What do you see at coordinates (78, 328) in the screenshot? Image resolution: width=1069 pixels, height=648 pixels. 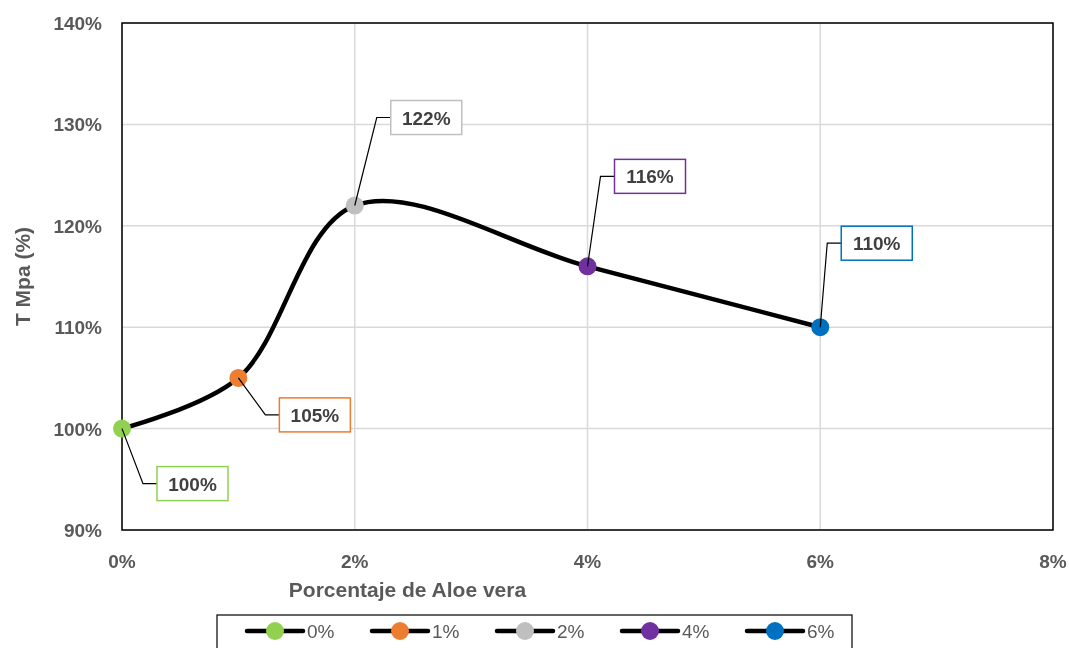 I see `y-tick-label: 110%` at bounding box center [78, 328].